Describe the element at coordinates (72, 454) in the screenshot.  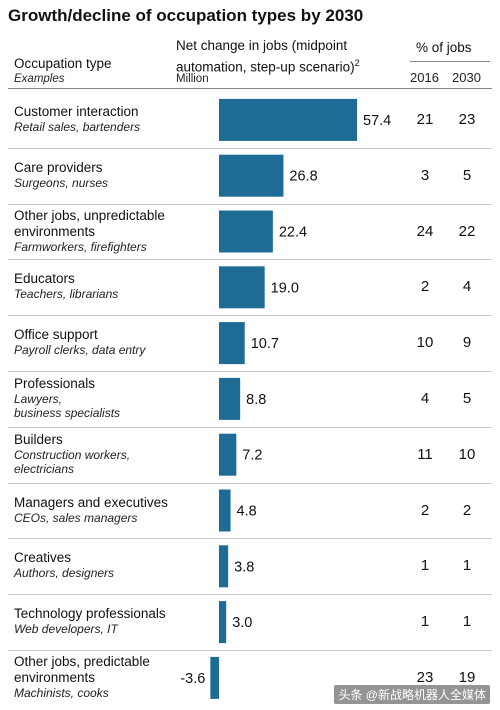
I see `occupation-examples: Construction workers,` at that location.